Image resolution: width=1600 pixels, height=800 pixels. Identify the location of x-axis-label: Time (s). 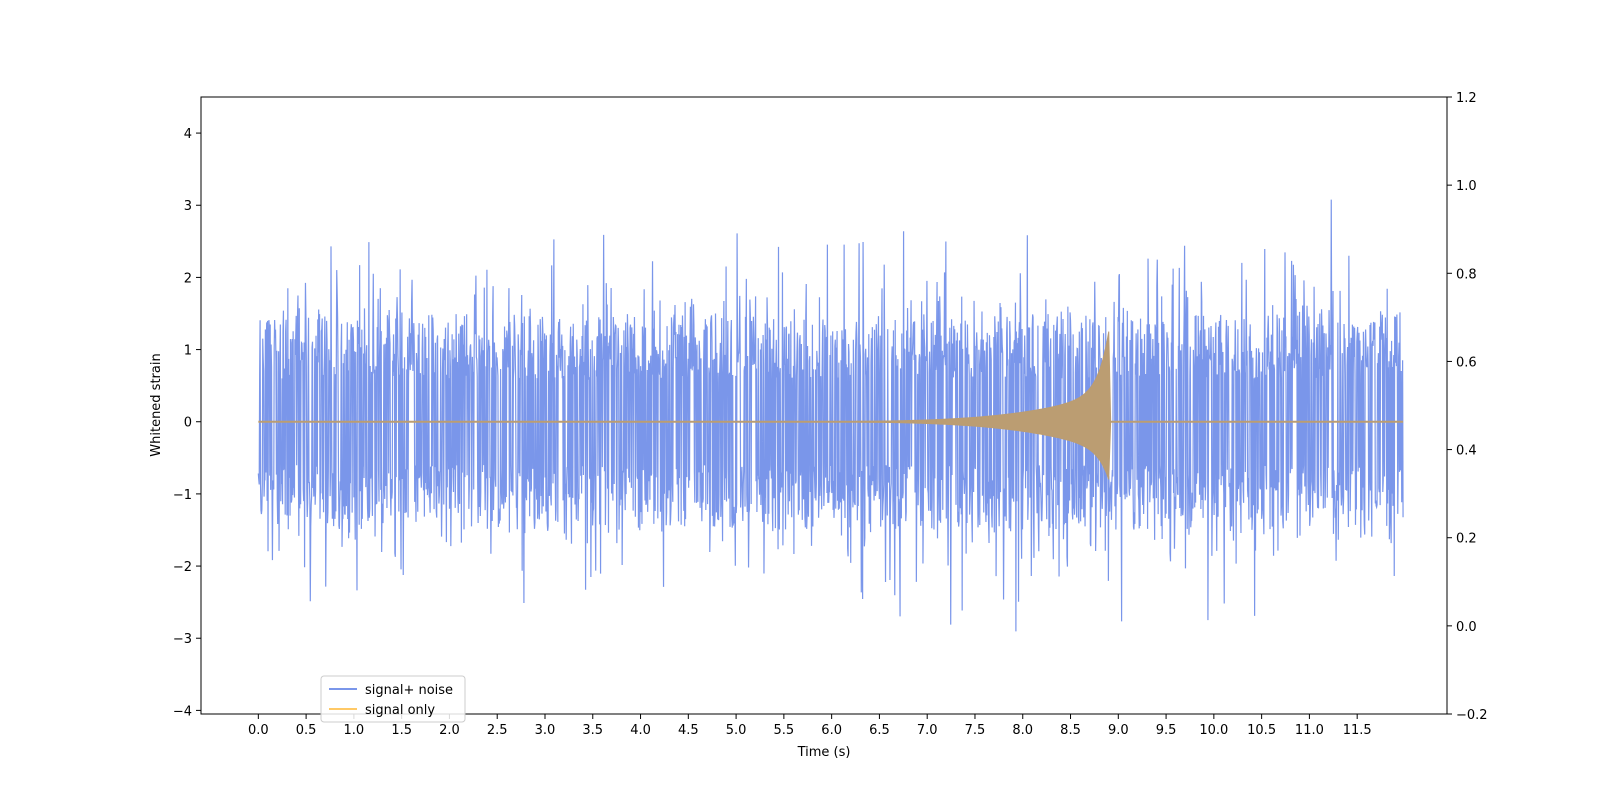
(824, 752).